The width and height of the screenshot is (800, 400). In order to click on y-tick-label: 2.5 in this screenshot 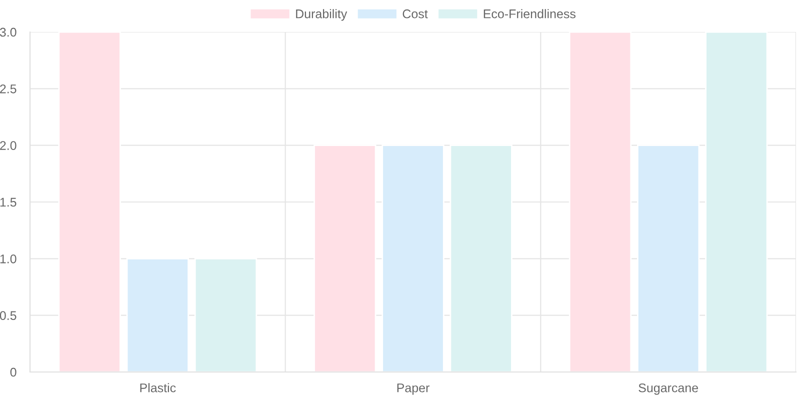, I will do `click(8, 89)`.